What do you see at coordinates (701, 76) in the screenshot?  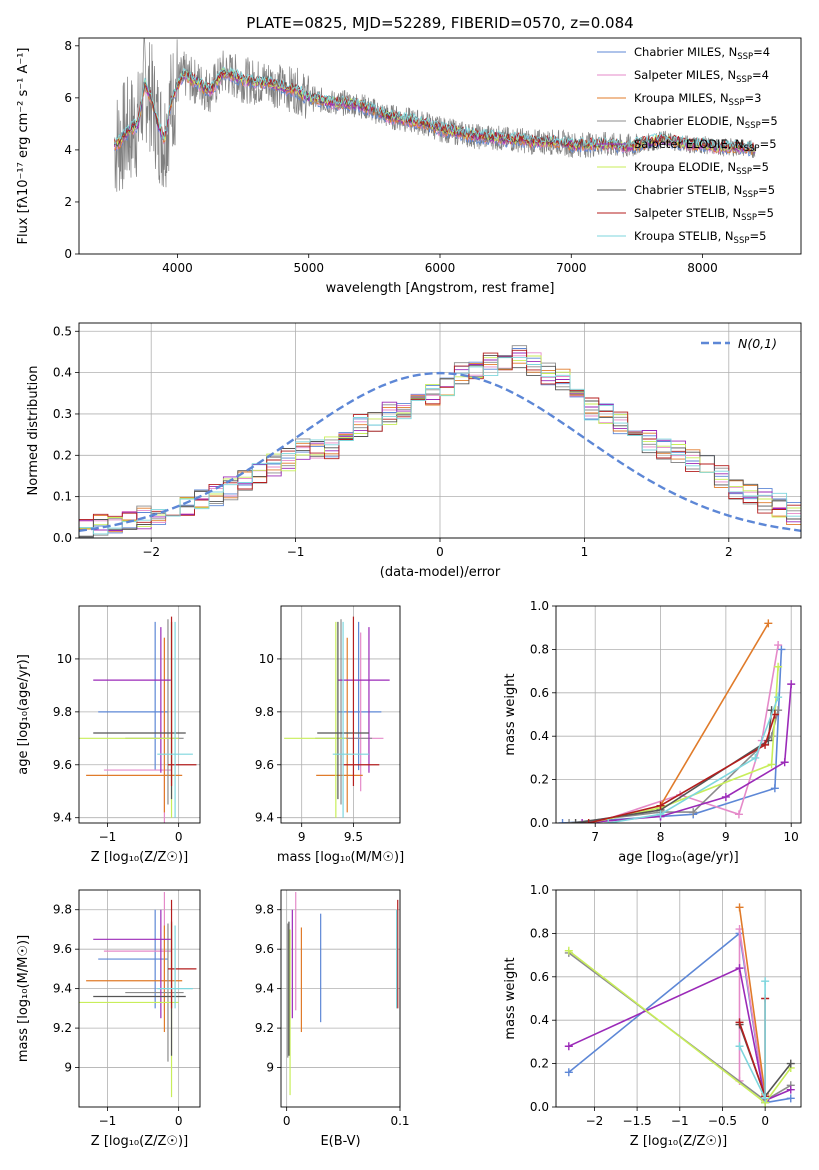 I see `legend-entry: Salpeter MILES, NSSP=4` at bounding box center [701, 76].